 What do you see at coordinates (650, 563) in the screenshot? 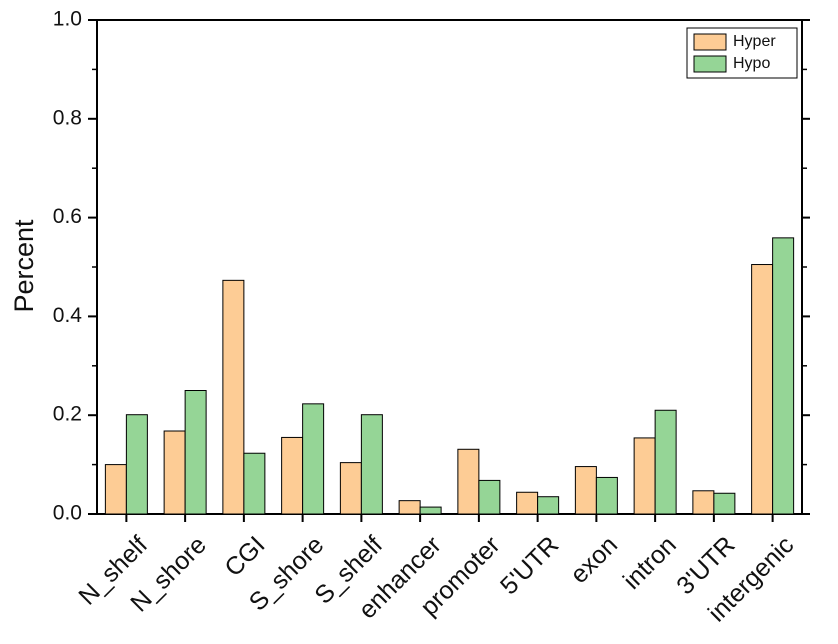
I see `x-tick-label: intron` at bounding box center [650, 563].